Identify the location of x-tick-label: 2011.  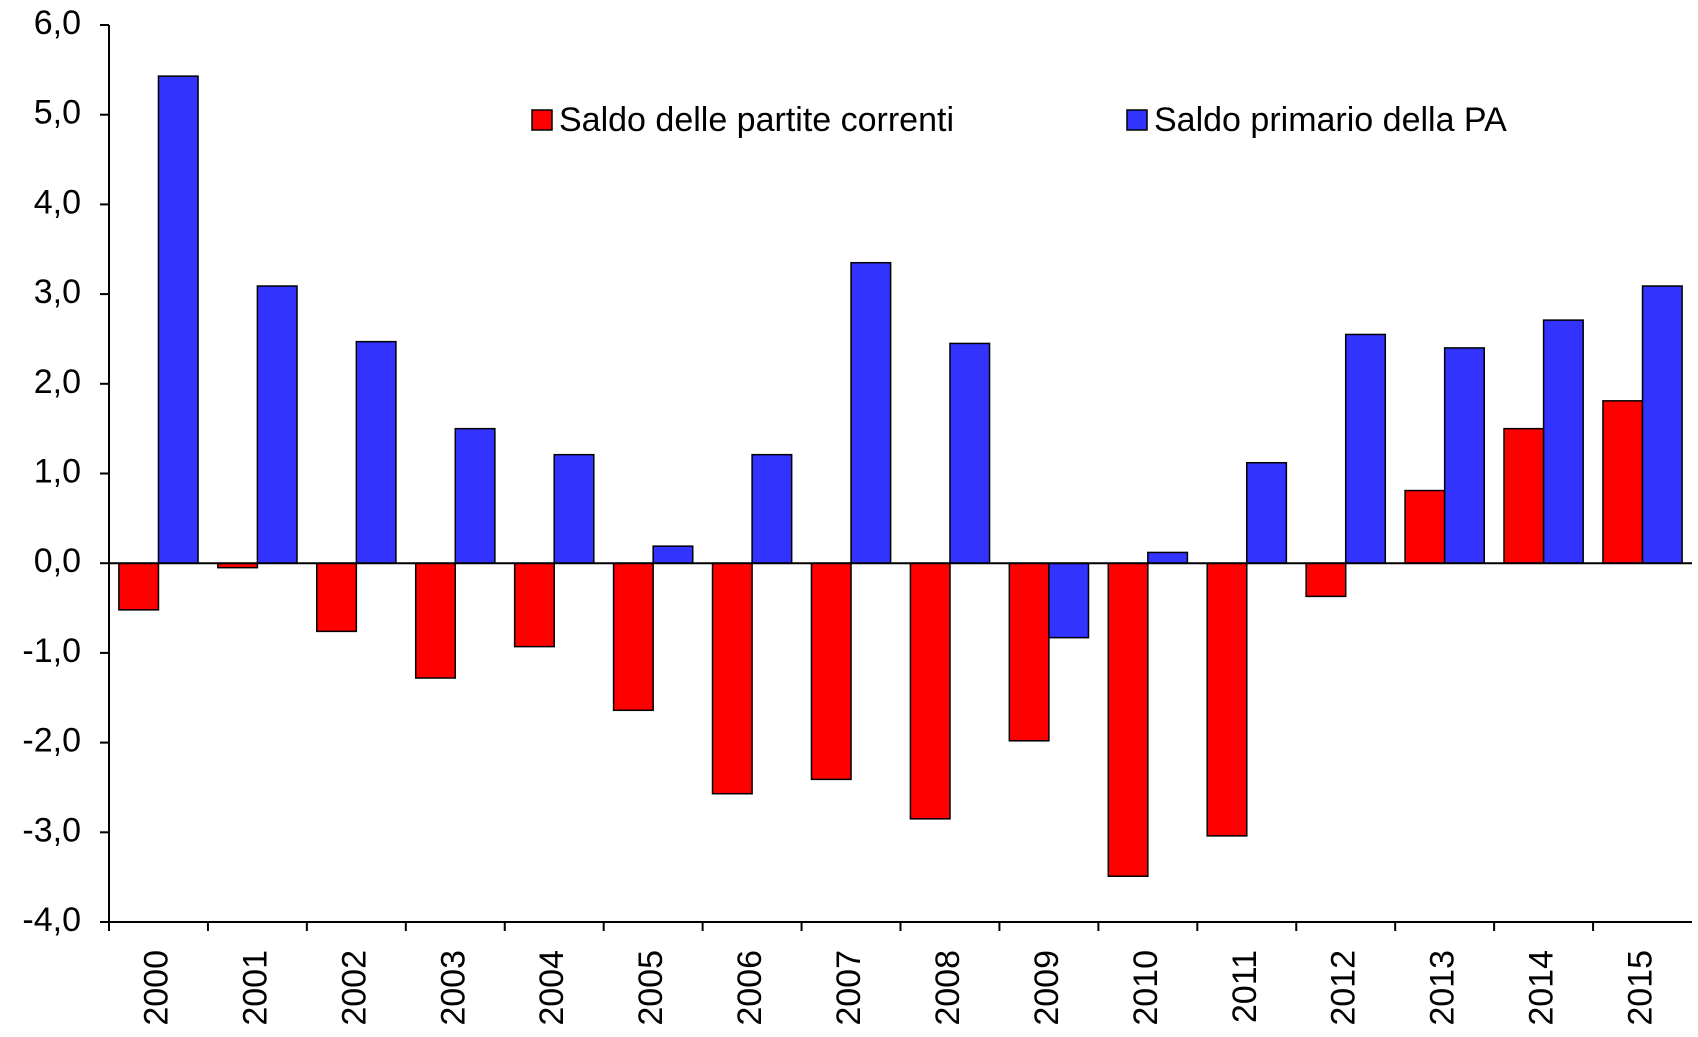
(1245, 986).